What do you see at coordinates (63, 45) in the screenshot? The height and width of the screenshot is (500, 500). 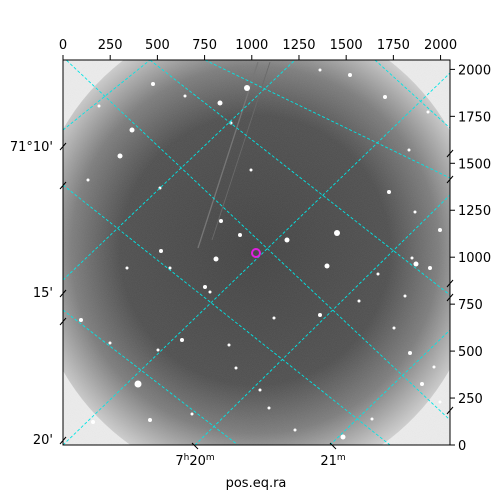 I see `top-tick-label: 0` at bounding box center [63, 45].